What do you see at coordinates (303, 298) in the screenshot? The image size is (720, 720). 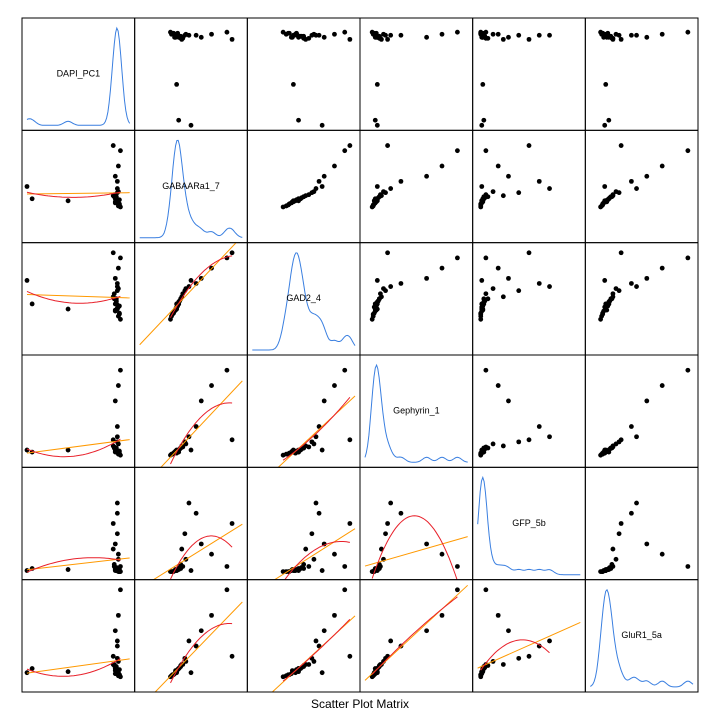 I see `variable-label: GAD2_4` at bounding box center [303, 298].